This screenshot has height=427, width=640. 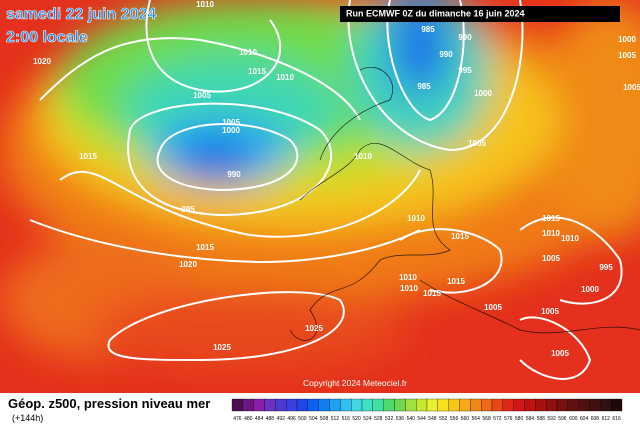 What do you see at coordinates (270, 419) in the screenshot?
I see `scale-label: 488` at bounding box center [270, 419].